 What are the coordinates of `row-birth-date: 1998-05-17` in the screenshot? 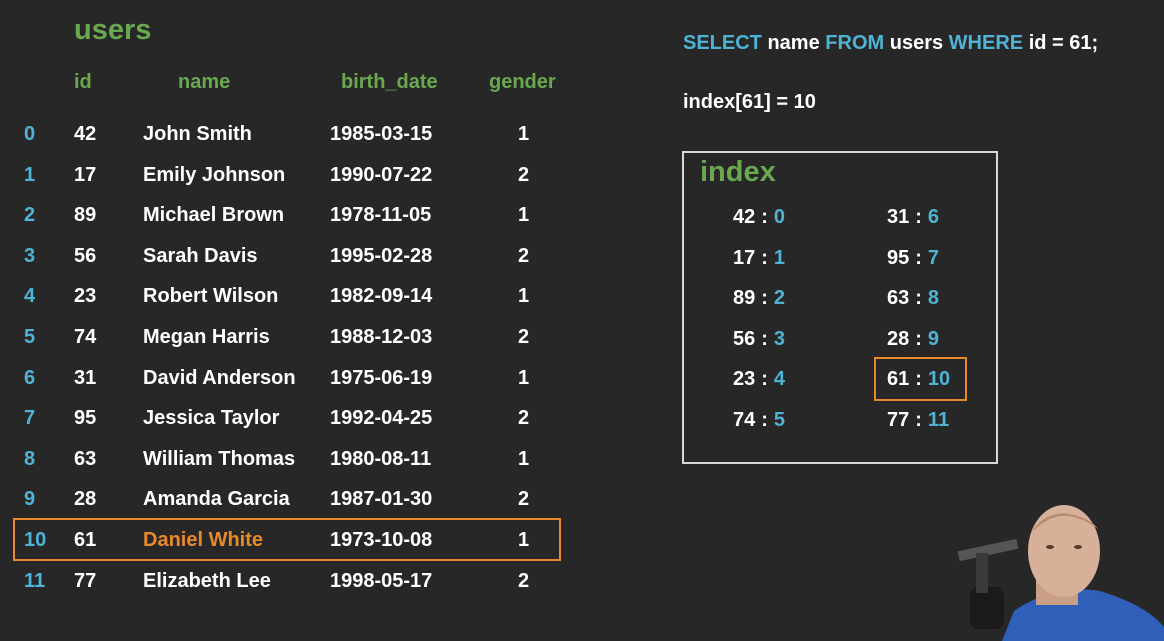 It's located at (381, 581).